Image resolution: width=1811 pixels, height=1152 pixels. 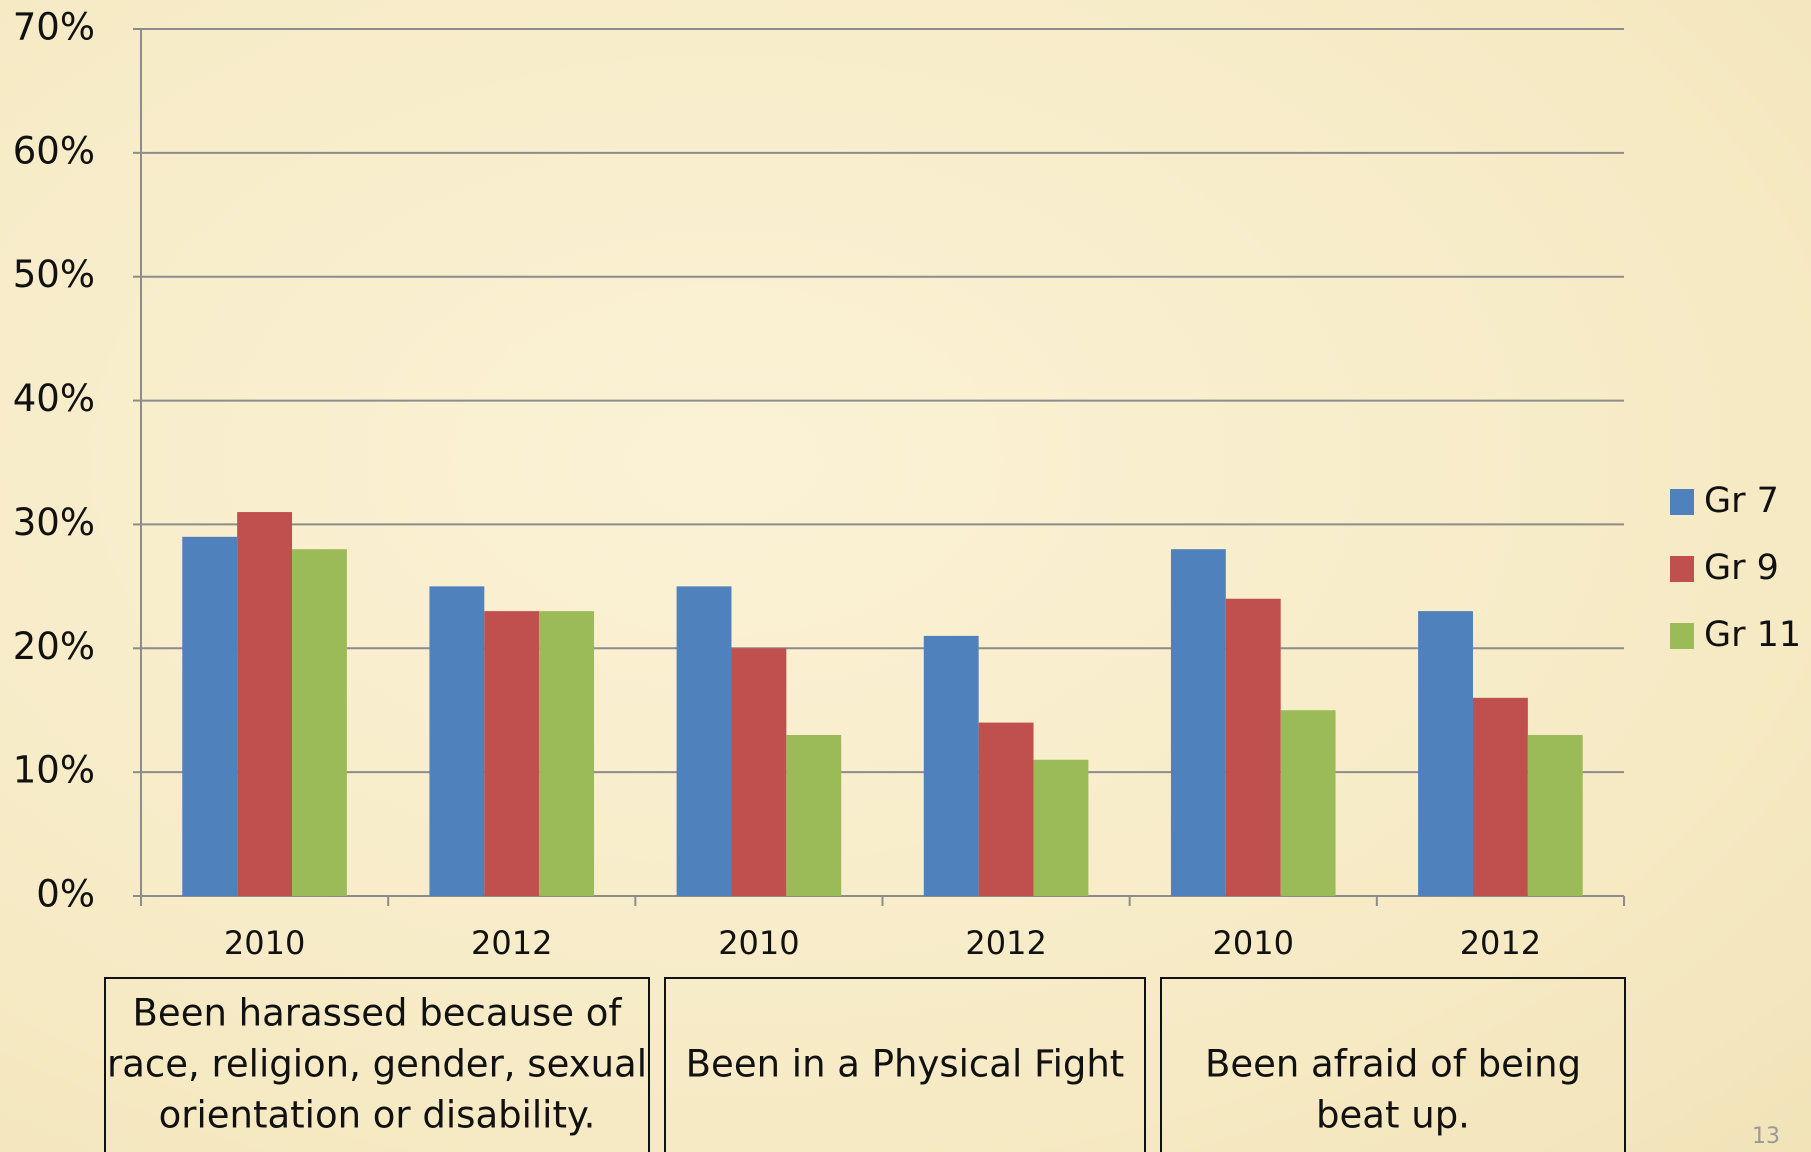 What do you see at coordinates (54, 150) in the screenshot?
I see `y-tick-label: 60%` at bounding box center [54, 150].